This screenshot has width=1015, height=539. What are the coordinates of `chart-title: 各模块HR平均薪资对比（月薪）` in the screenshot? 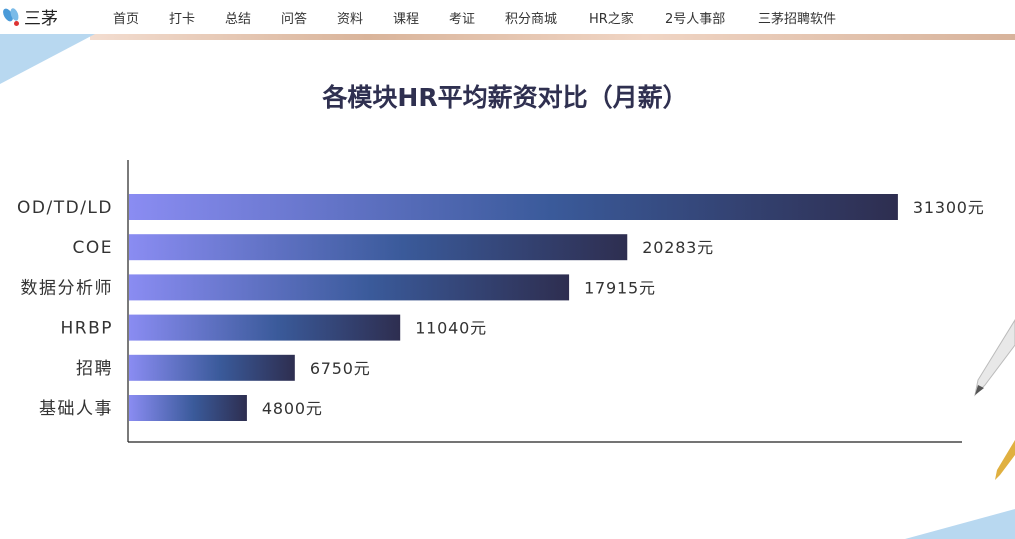 It's located at (504, 97).